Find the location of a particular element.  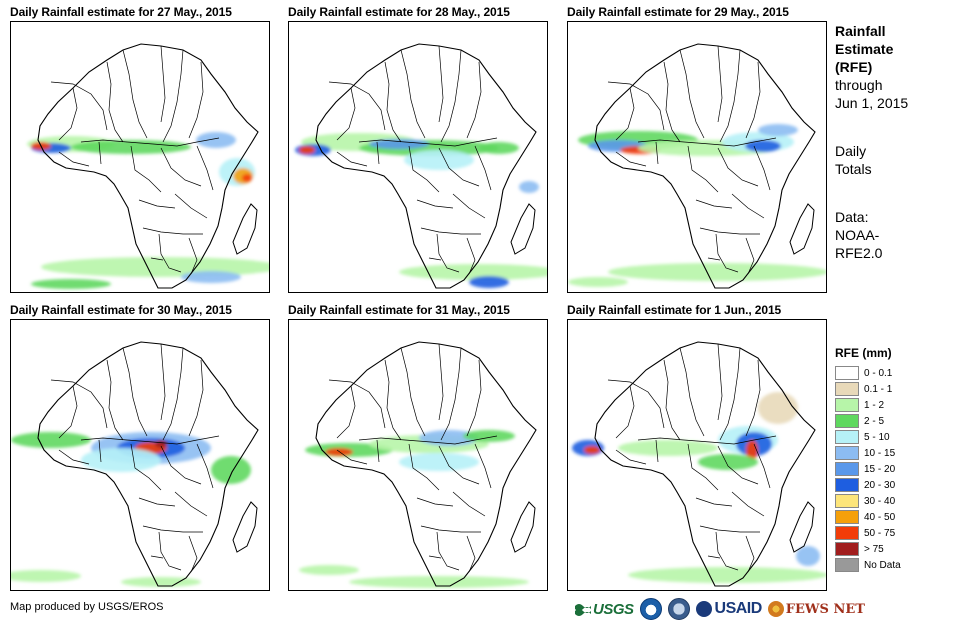

partner-logos: USGS USAID FEWS NET is located at coordinates (723, 609).